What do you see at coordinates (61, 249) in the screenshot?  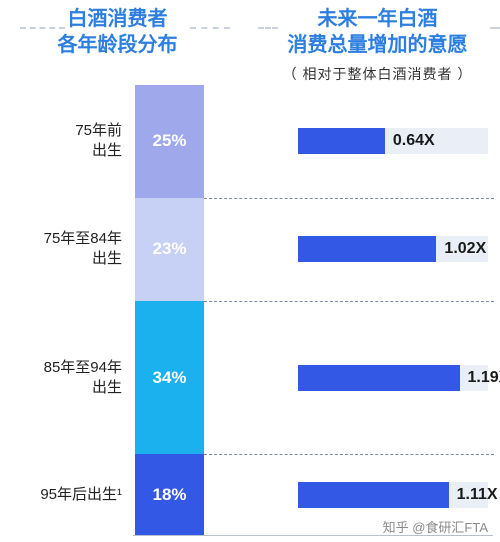 I see `age-group-label: 75年至84年出生` at bounding box center [61, 249].